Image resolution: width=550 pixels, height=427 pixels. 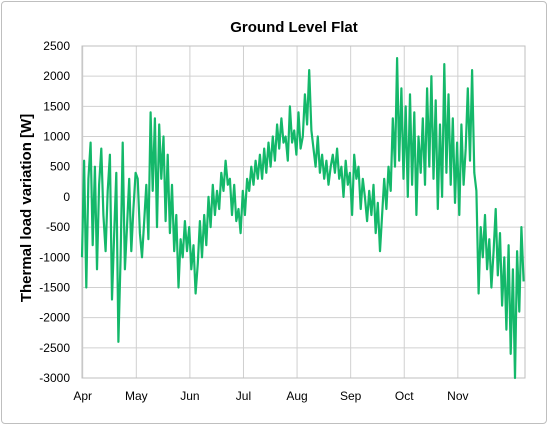 I want to click on x-tick-label: Jun, so click(x=189, y=396).